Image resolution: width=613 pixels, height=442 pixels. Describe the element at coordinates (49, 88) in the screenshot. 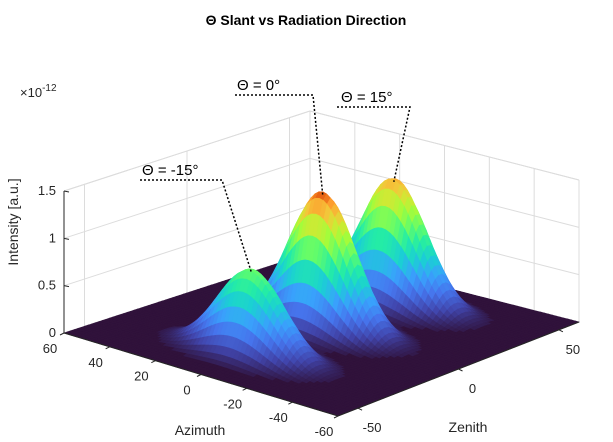

I see `z-exponent-power: -12` at that location.